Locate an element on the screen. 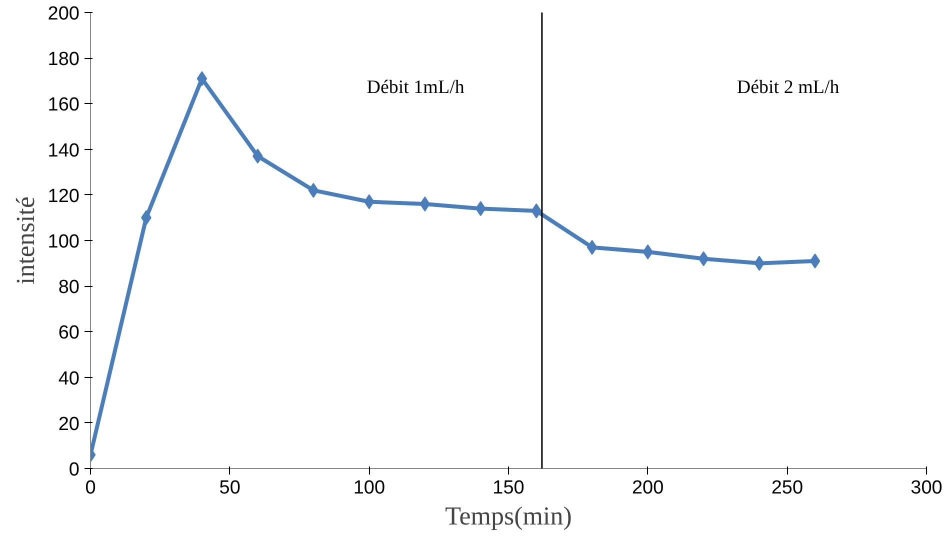  y-axis-title: intensité is located at coordinates (25, 240).